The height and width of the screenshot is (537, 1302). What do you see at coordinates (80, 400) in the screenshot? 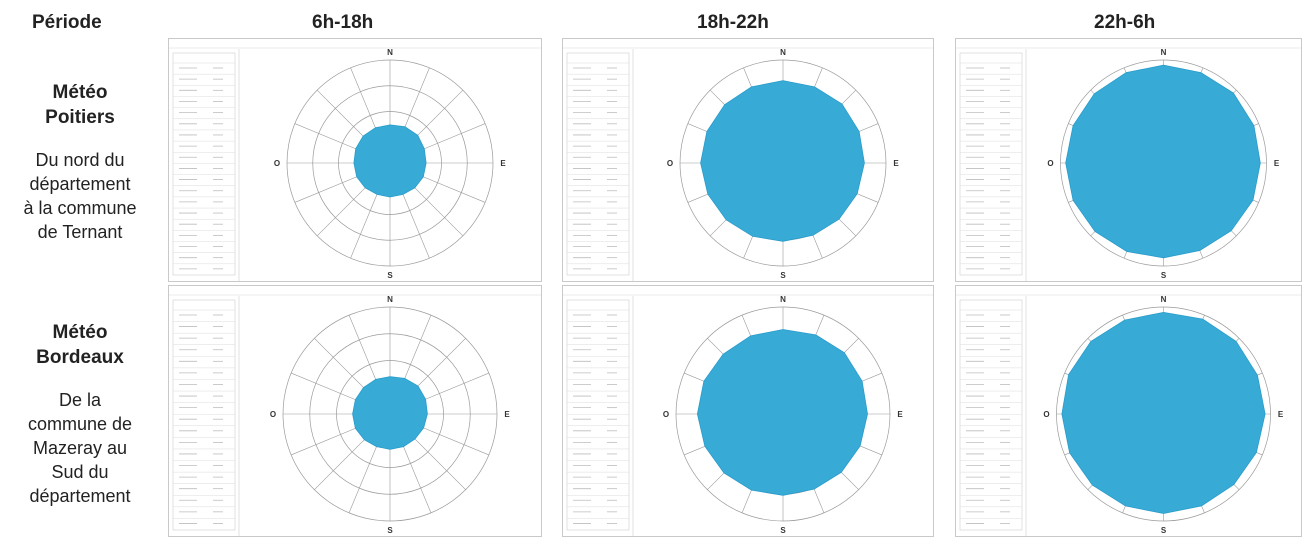
I see `row-description-line: De la` at bounding box center [80, 400].